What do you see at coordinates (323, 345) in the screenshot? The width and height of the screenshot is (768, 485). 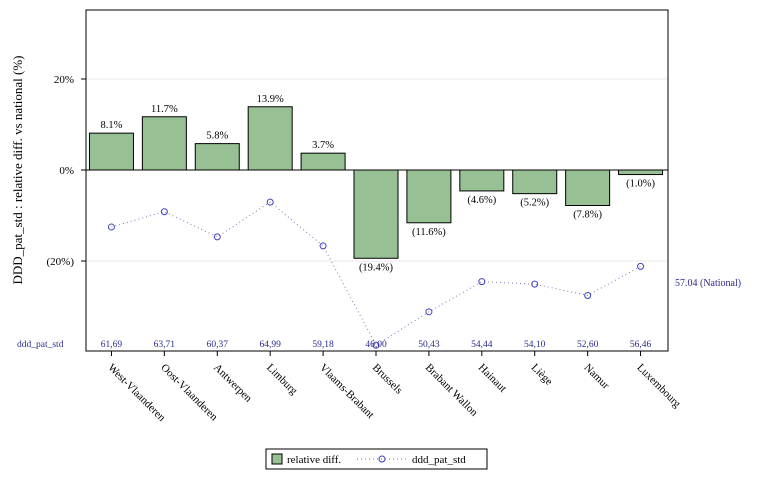 I see `ddd-value-4: 59,18` at bounding box center [323, 345].